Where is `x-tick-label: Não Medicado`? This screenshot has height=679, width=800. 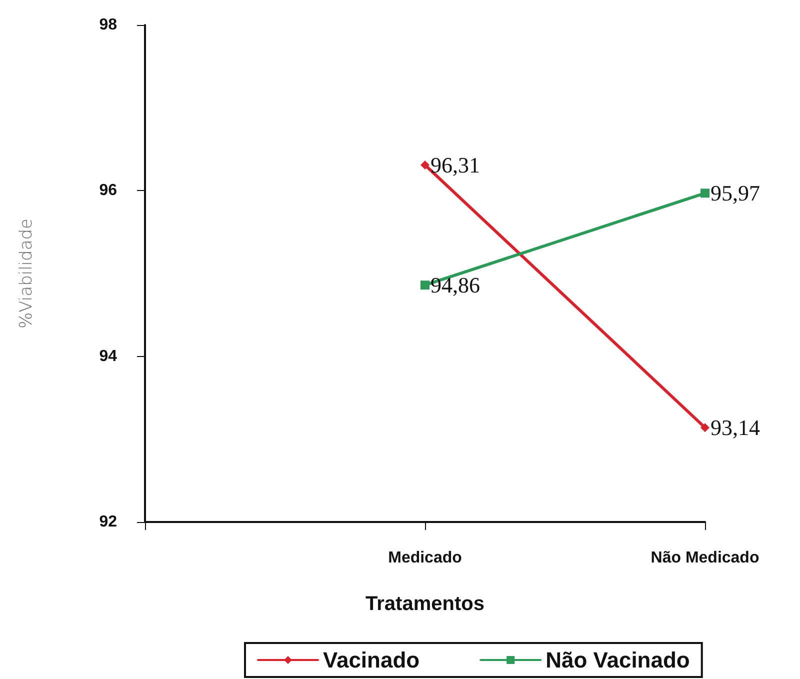 x-tick-label: Não Medicado is located at coordinates (705, 558).